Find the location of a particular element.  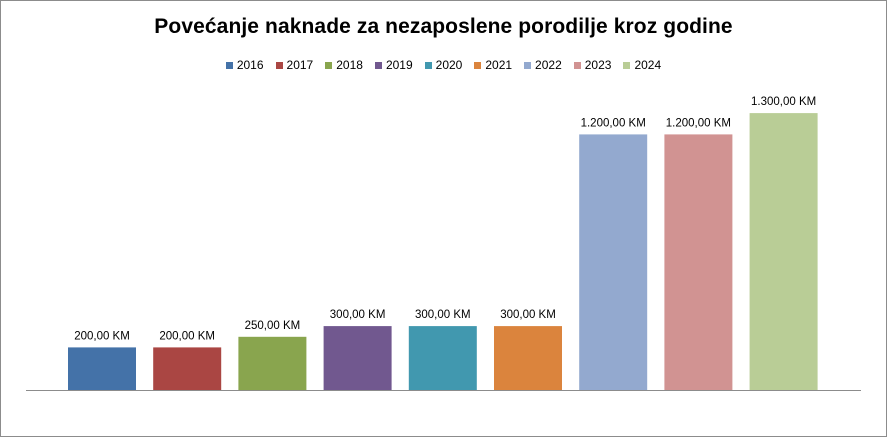

legend-label: 2024 is located at coordinates (648, 65).